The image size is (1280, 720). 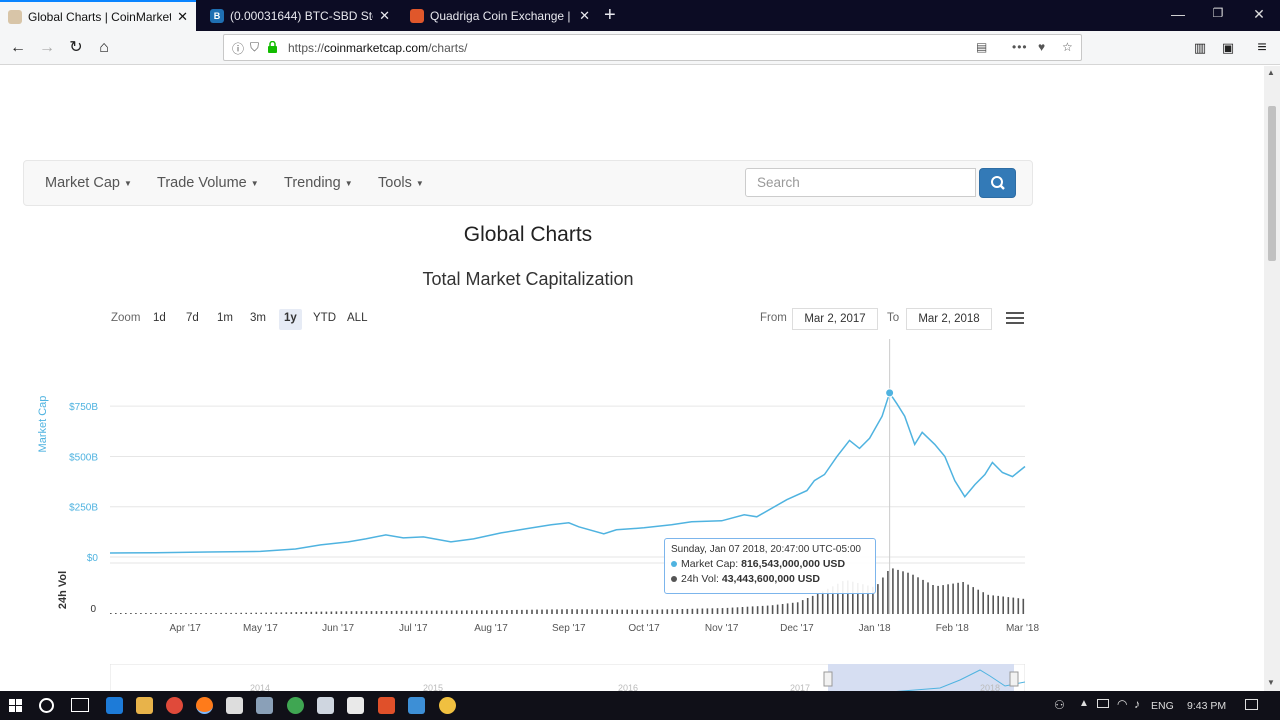 I want to click on tooltip-market-cap: Market Cap: 816,543,000,000 USD, so click(x=770, y=564).